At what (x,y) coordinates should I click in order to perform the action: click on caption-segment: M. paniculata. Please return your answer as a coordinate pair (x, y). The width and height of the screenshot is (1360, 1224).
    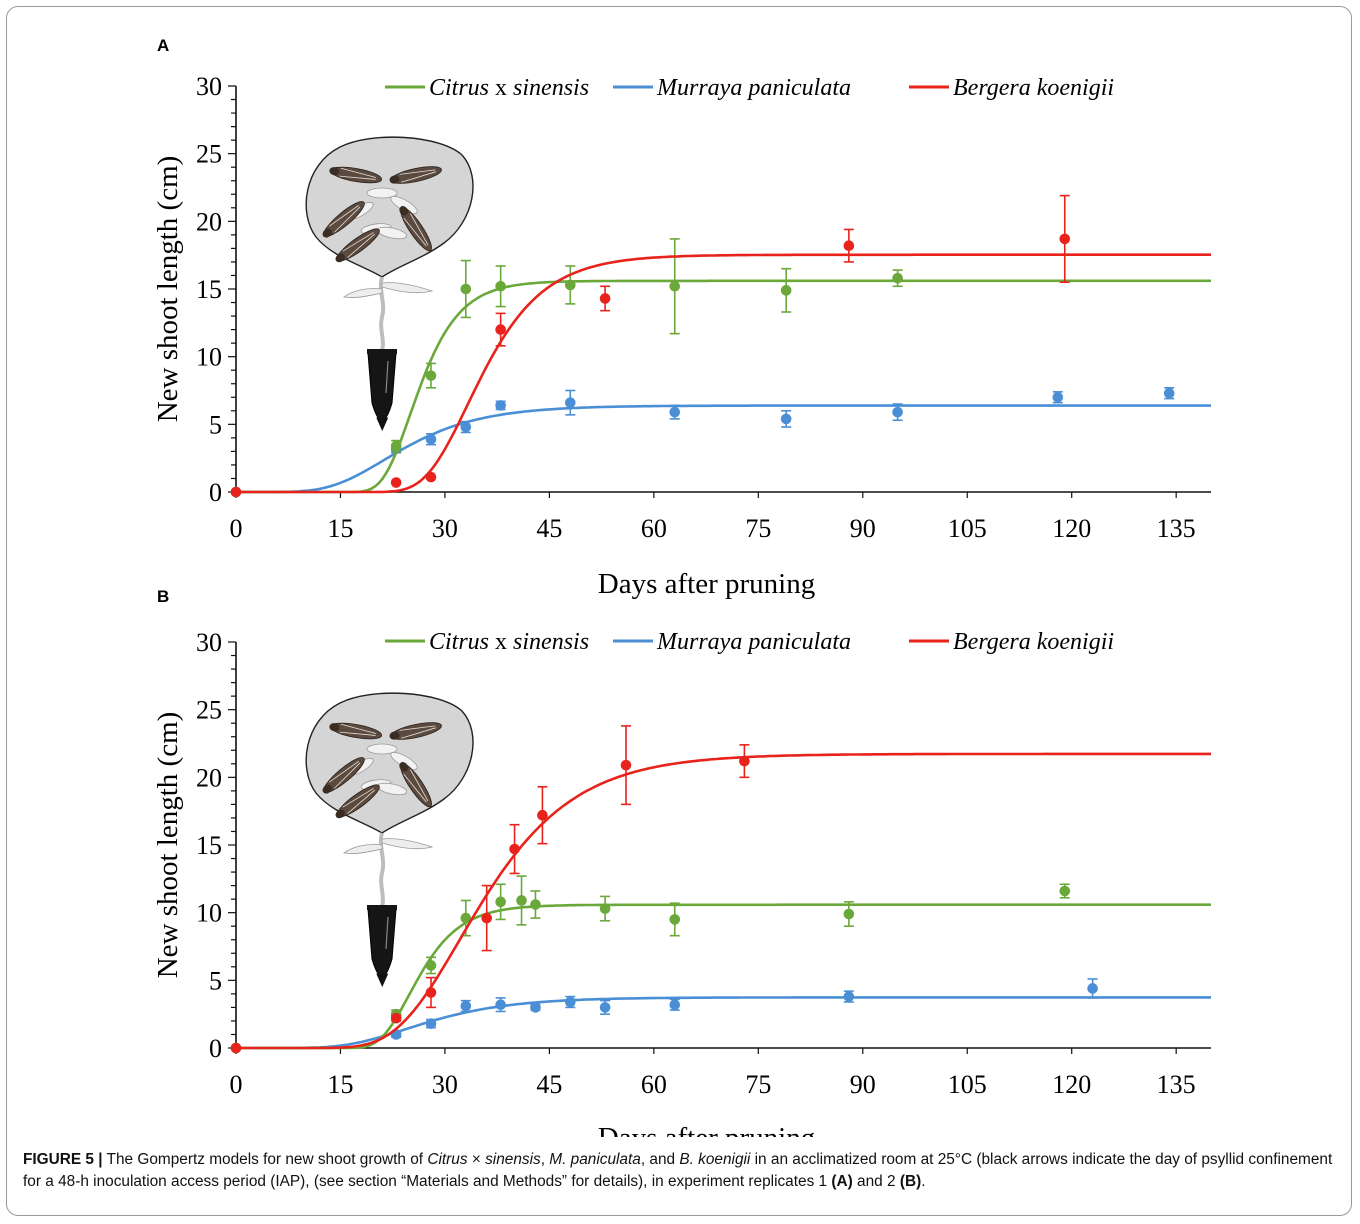
    Looking at the image, I should click on (595, 1159).